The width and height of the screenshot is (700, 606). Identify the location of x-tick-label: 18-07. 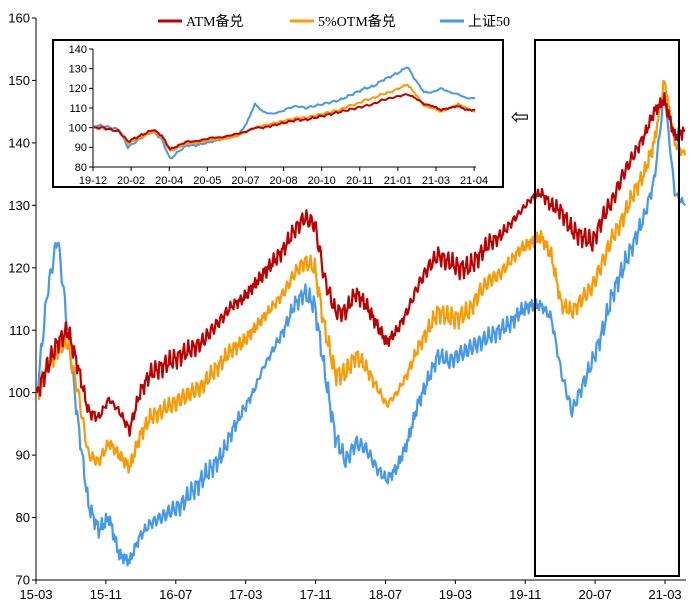
(385, 594).